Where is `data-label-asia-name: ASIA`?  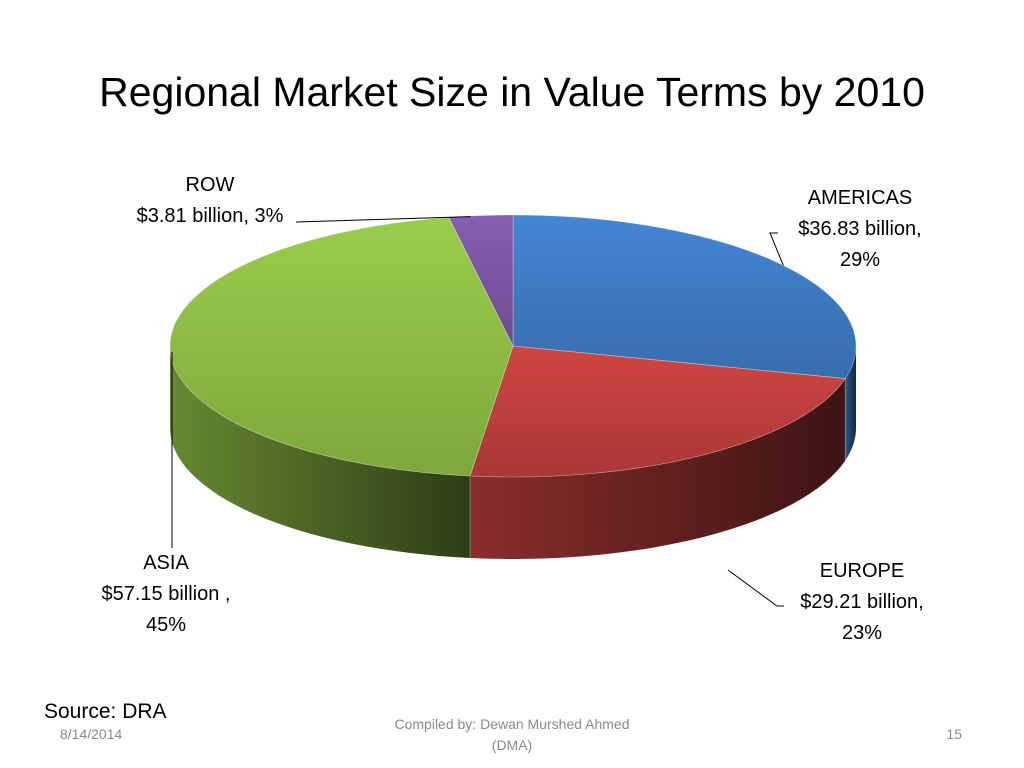 data-label-asia-name: ASIA is located at coordinates (166, 563).